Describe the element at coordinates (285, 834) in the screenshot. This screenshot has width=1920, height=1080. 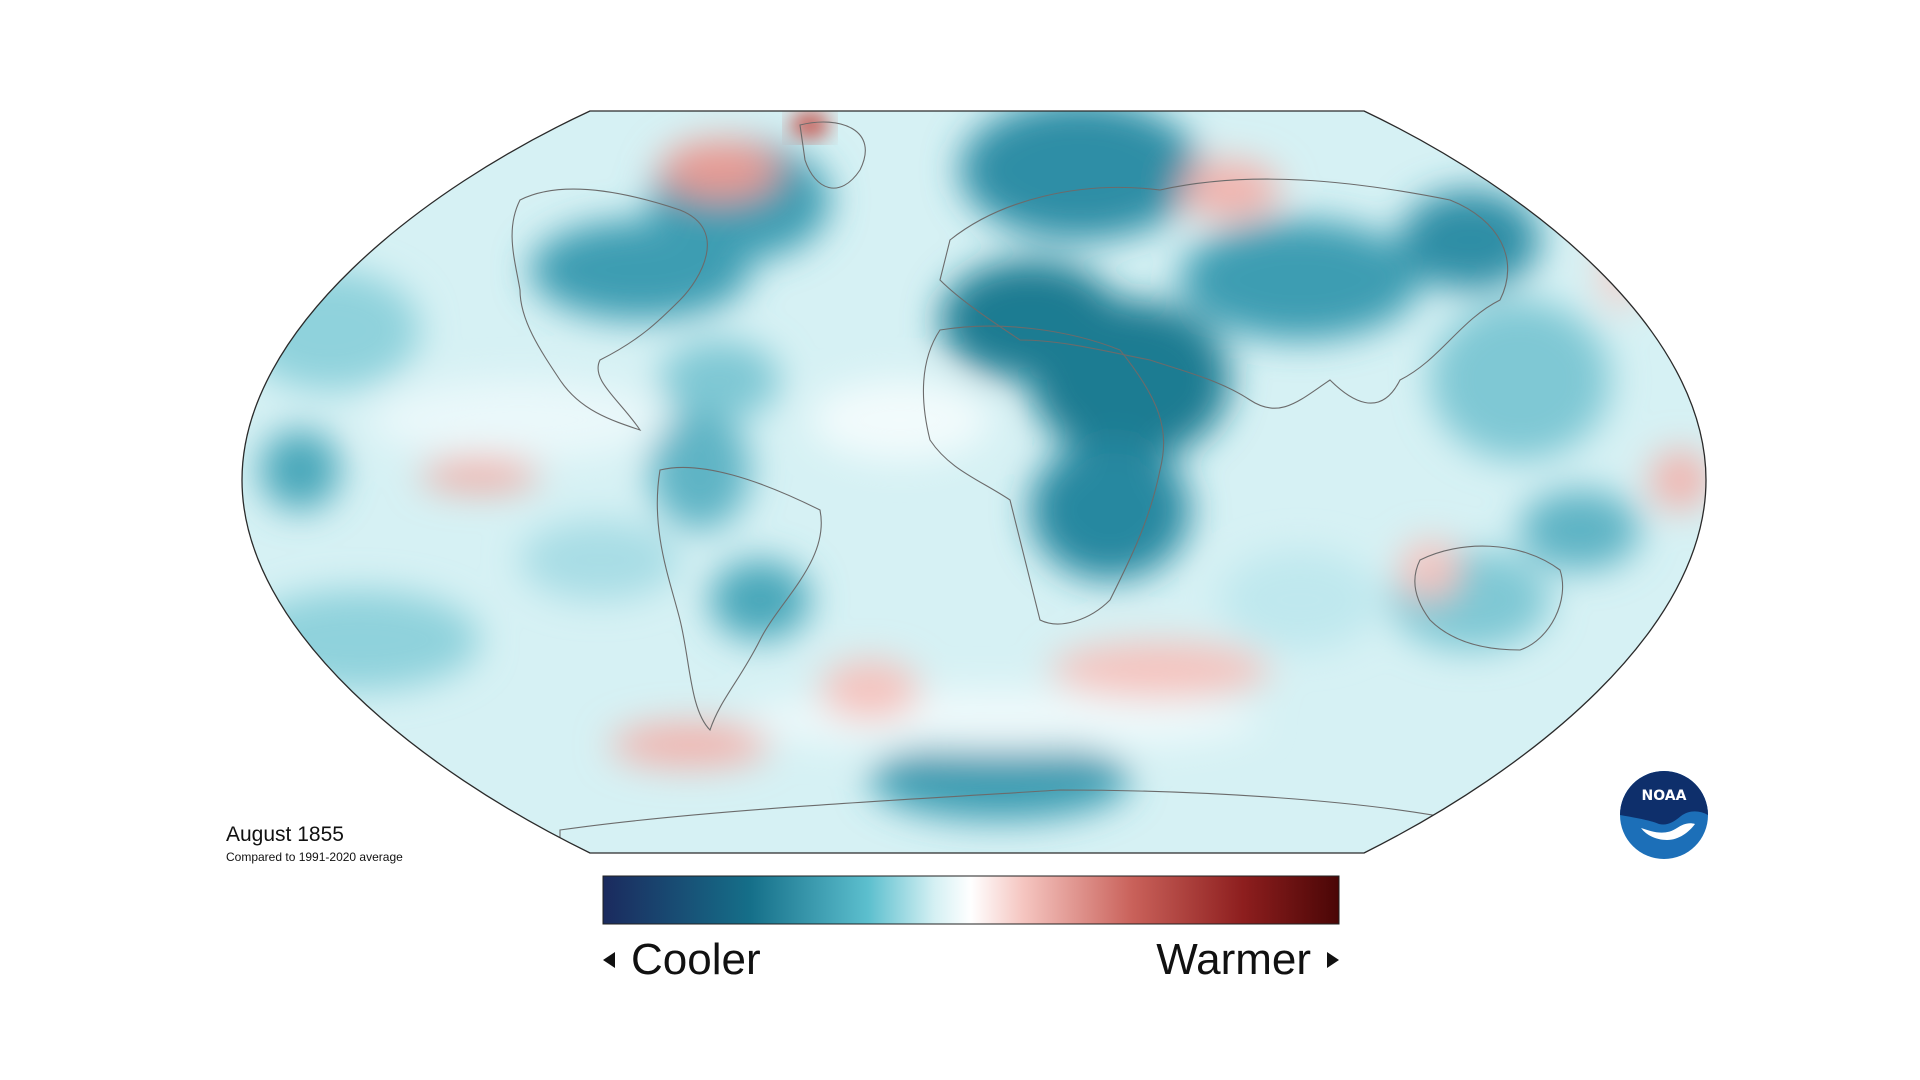
I see `map-date-title: August 1855` at that location.